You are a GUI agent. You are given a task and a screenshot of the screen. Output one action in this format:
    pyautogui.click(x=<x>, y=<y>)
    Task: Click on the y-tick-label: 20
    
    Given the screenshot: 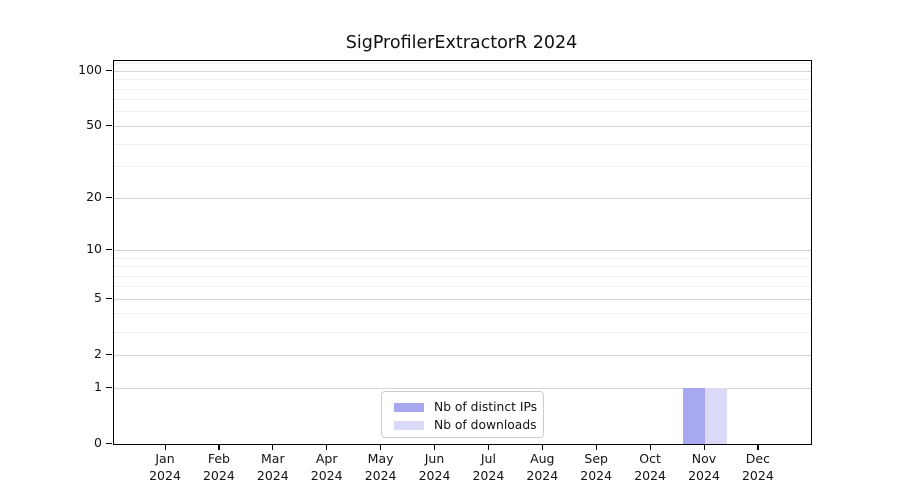 What is the action you would take?
    pyautogui.click(x=94, y=197)
    